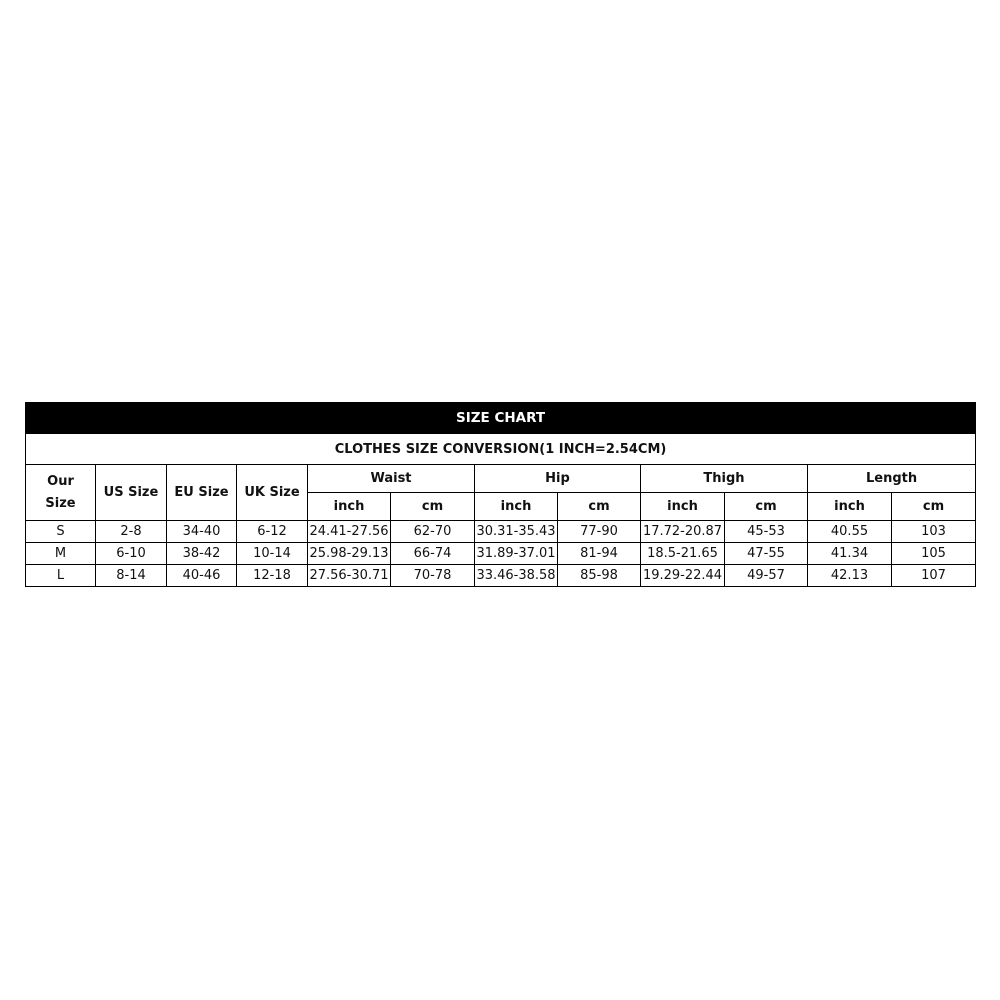 The image size is (1000, 1000). I want to click on table-cell: 47-55, so click(766, 553).